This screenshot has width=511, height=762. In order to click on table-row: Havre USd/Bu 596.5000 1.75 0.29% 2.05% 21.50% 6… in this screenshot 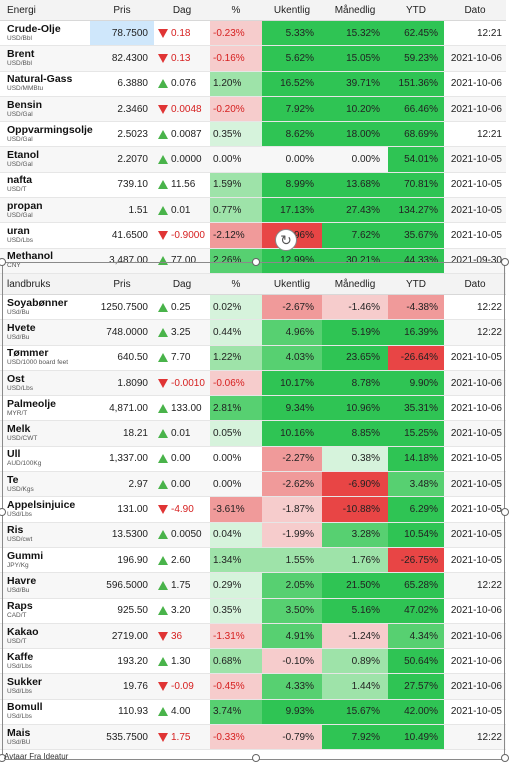, I will do `click(253, 586)`.